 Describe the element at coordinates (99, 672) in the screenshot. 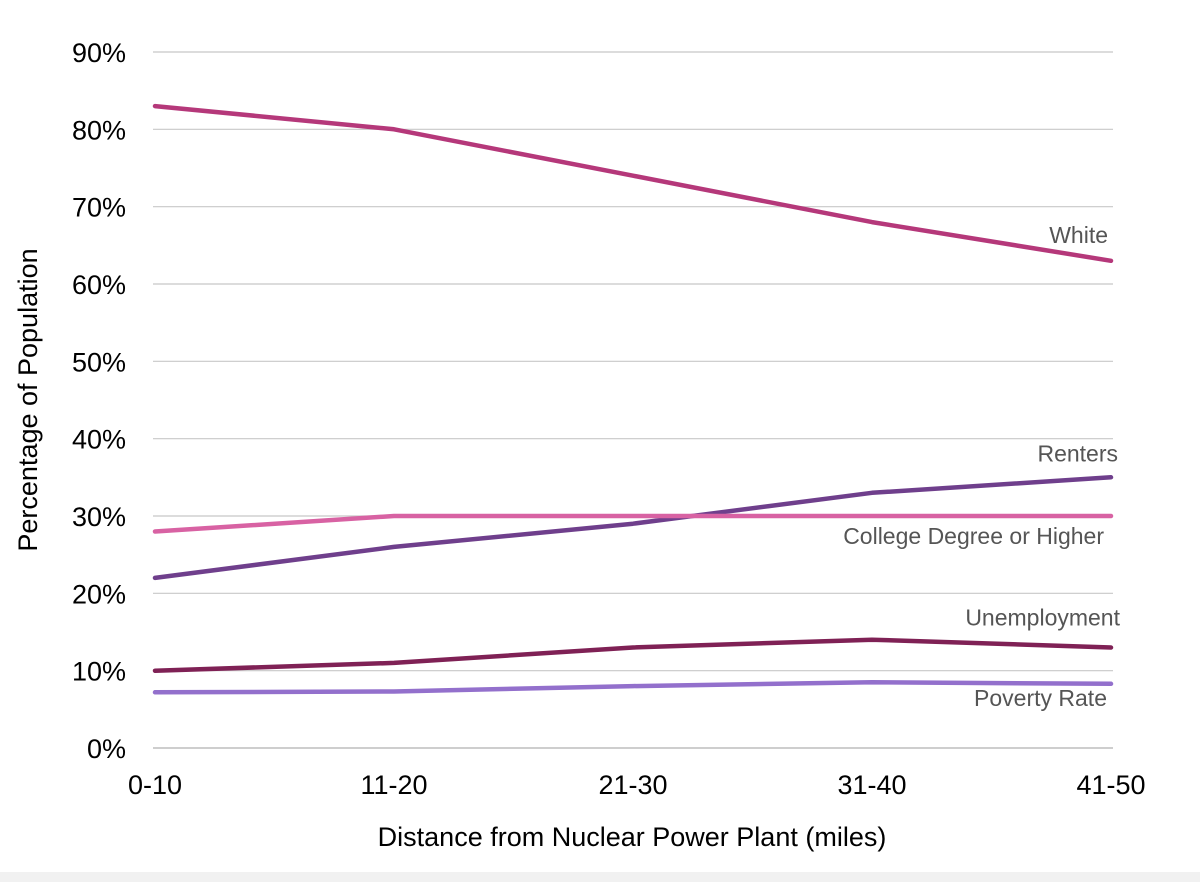

I see `y-tick-label: 10%` at that location.